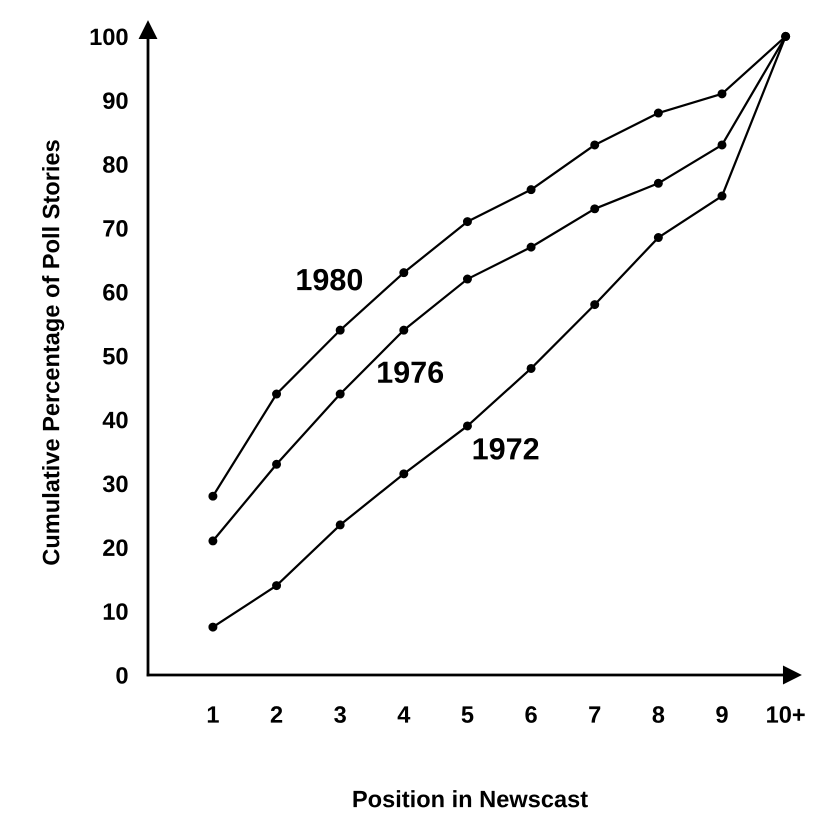 The width and height of the screenshot is (839, 816). What do you see at coordinates (340, 714) in the screenshot?
I see `x-tick-label: 3` at bounding box center [340, 714].